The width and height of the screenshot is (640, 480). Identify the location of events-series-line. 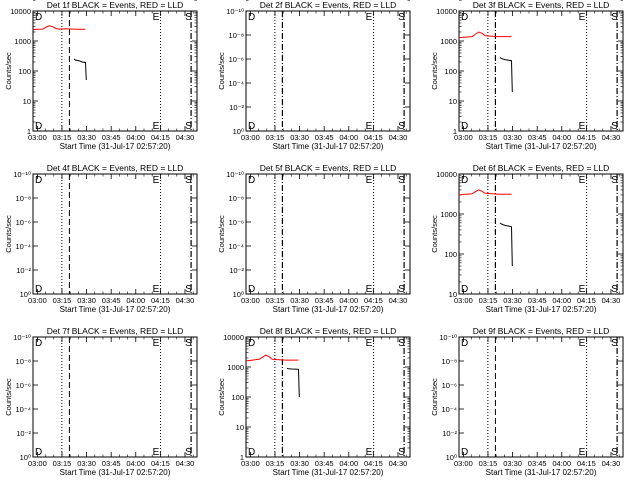
(80, 69).